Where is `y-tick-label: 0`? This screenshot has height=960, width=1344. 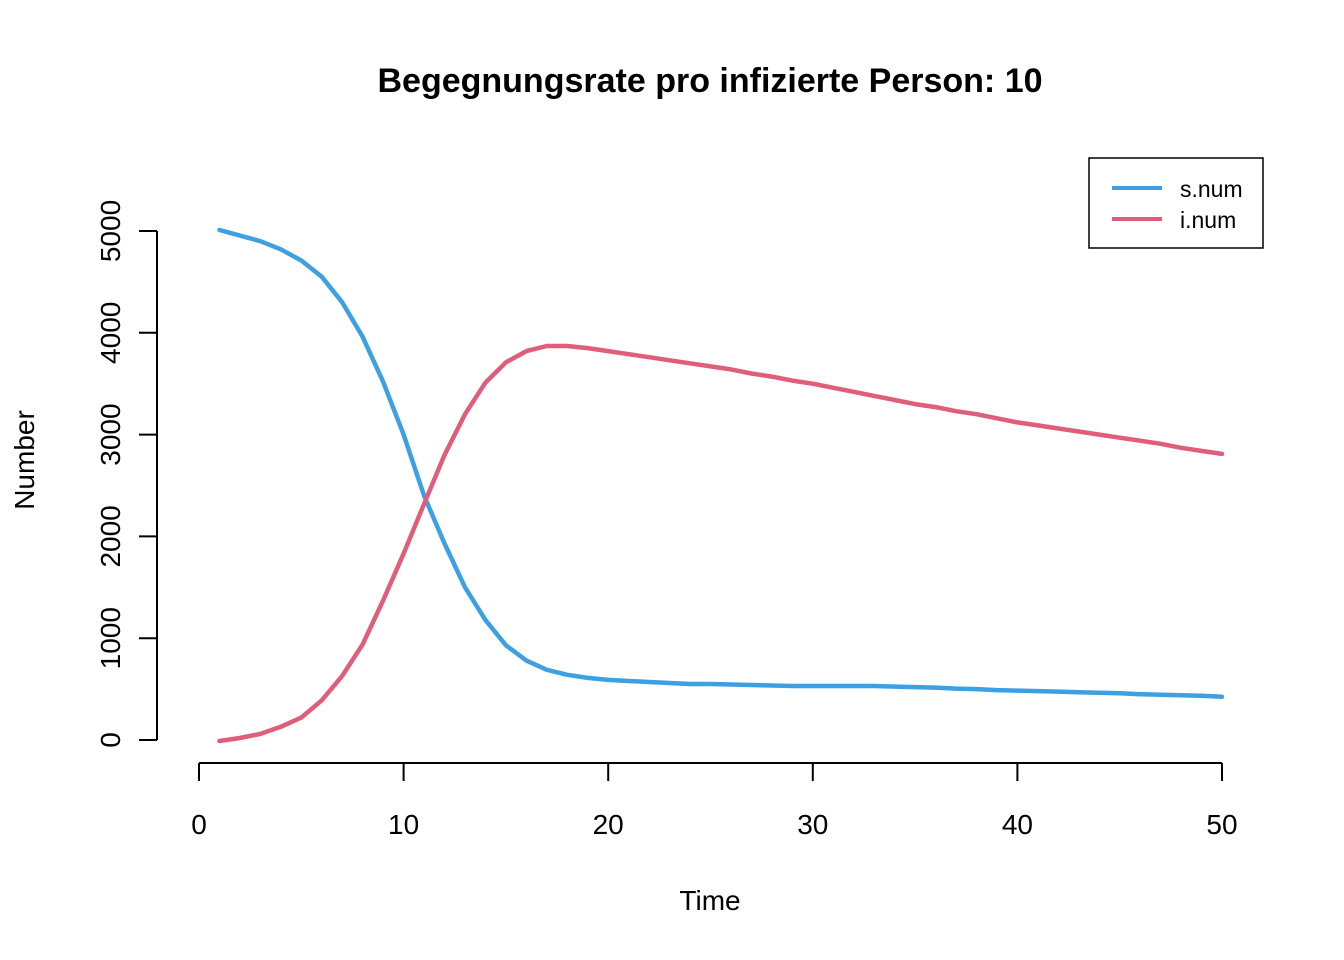 y-tick-label: 0 is located at coordinates (110, 740).